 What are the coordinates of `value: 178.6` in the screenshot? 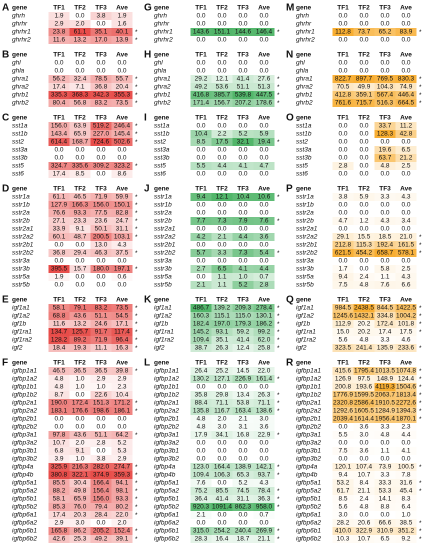 It's located at (264, 103).